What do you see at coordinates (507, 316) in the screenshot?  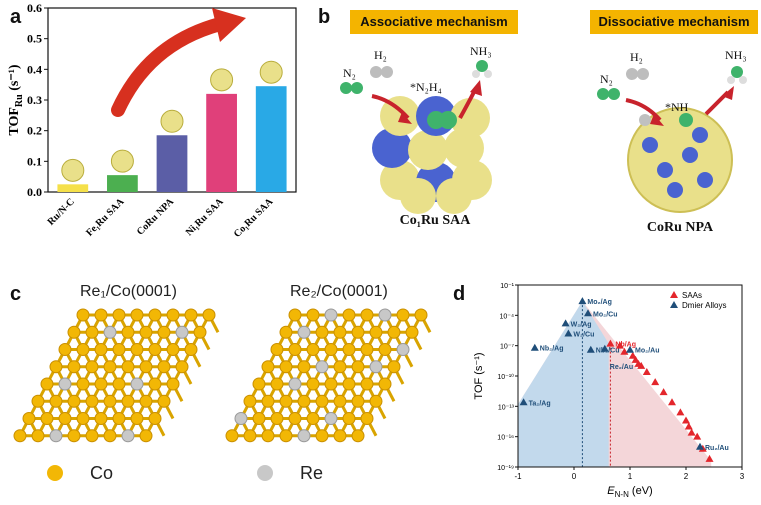 I see `y-tick-label: 10⁻⁴` at bounding box center [507, 316].